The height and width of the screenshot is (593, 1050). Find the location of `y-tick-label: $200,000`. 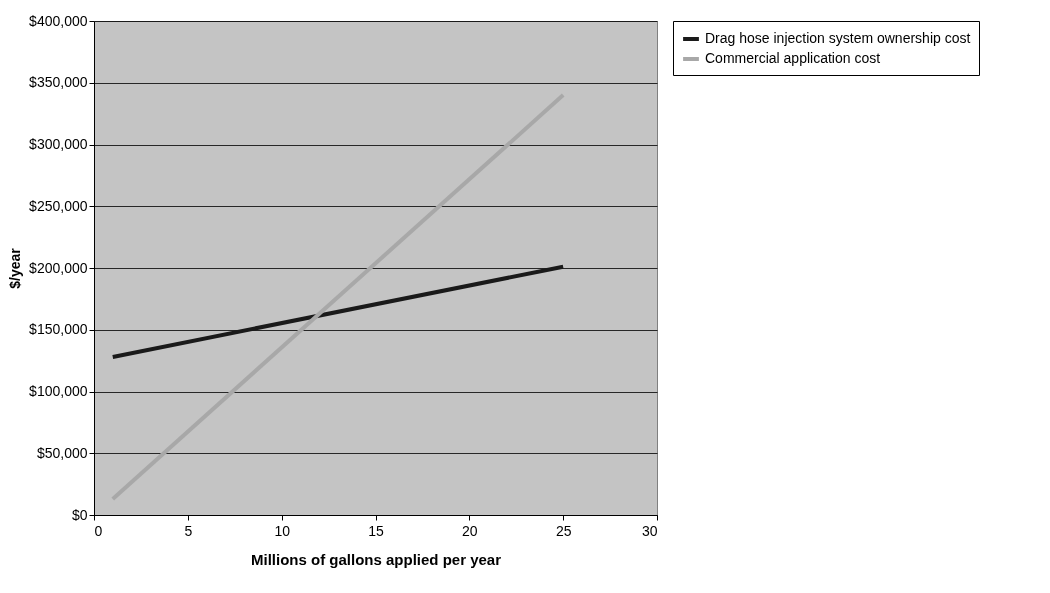

y-tick-label: $200,000 is located at coordinates (58, 267).